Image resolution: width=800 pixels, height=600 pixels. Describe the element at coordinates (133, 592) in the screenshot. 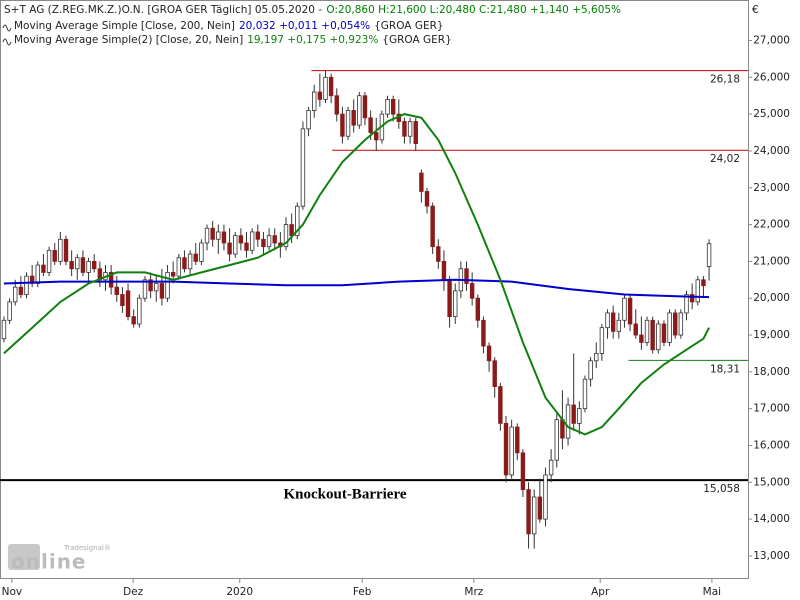

I see `x-tick-label: Dez` at that location.